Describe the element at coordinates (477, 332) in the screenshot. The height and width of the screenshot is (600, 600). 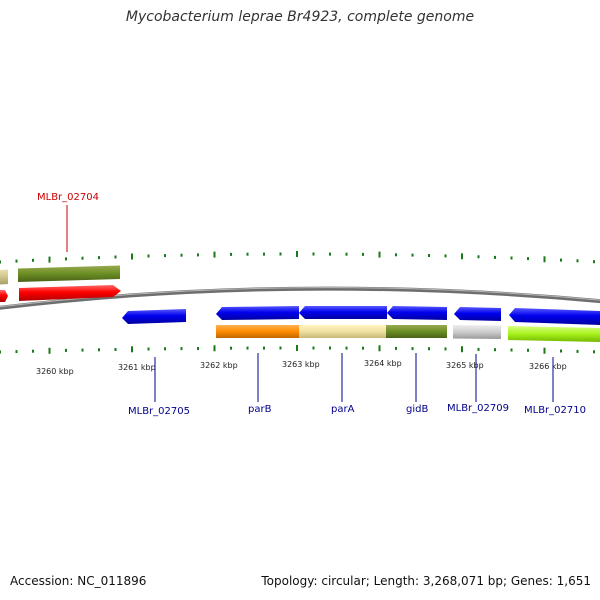
I see `cds-mlbr-02709-colour` at that location.